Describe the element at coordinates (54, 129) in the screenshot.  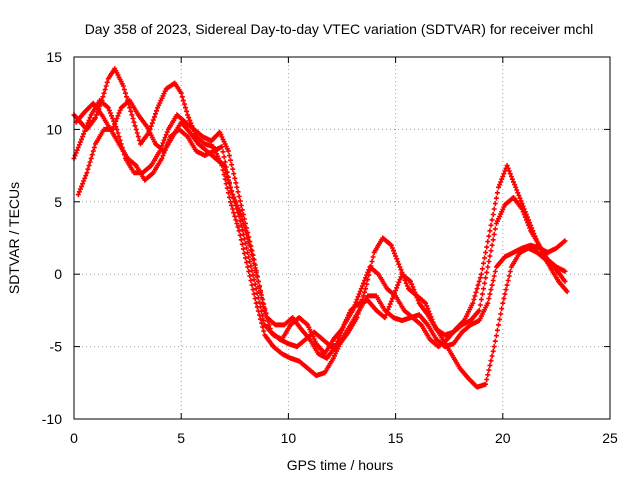
I see `y-tick-label: 10` at that location.